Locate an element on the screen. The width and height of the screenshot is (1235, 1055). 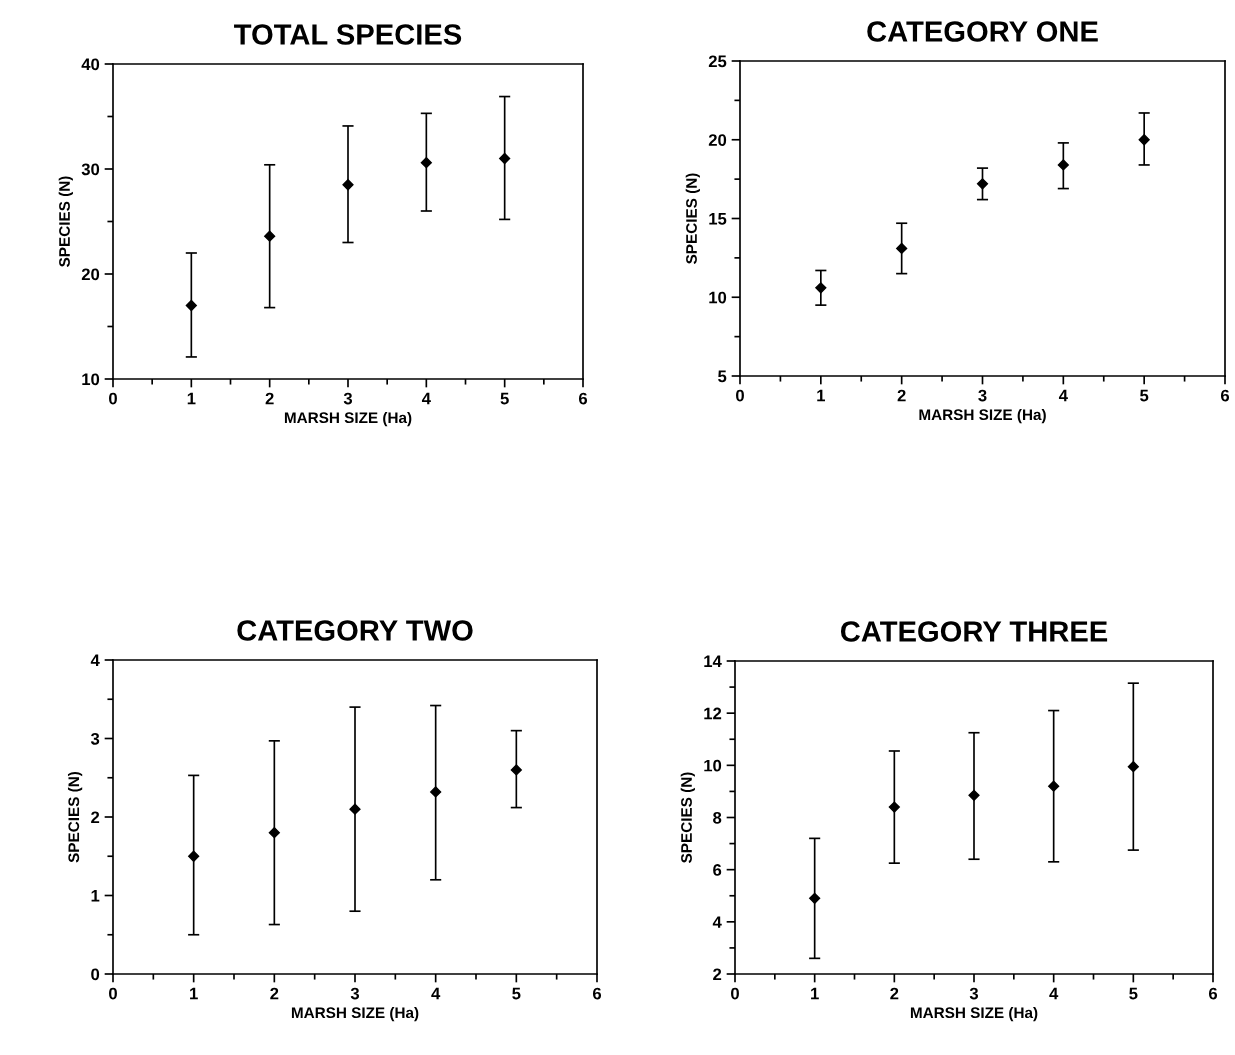
y-tick-label: 25 is located at coordinates (717, 61).